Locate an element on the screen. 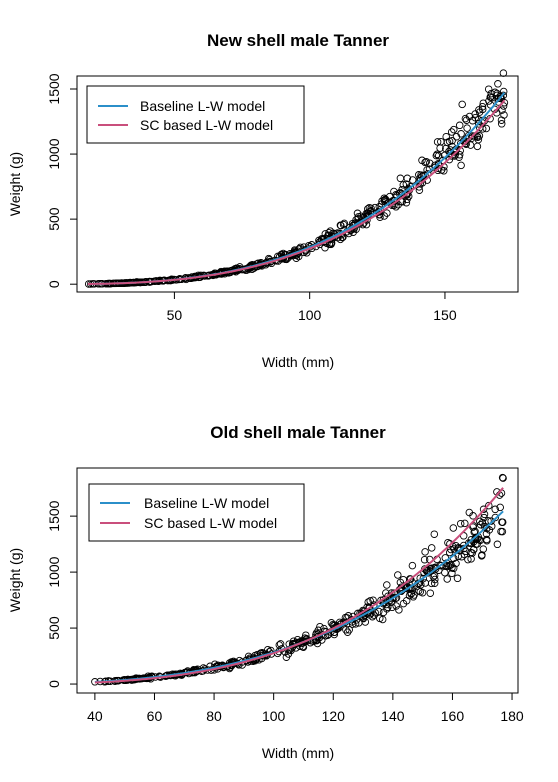 This screenshot has height=782, width=558. x-axis-label: Width (mm) is located at coordinates (298, 753).